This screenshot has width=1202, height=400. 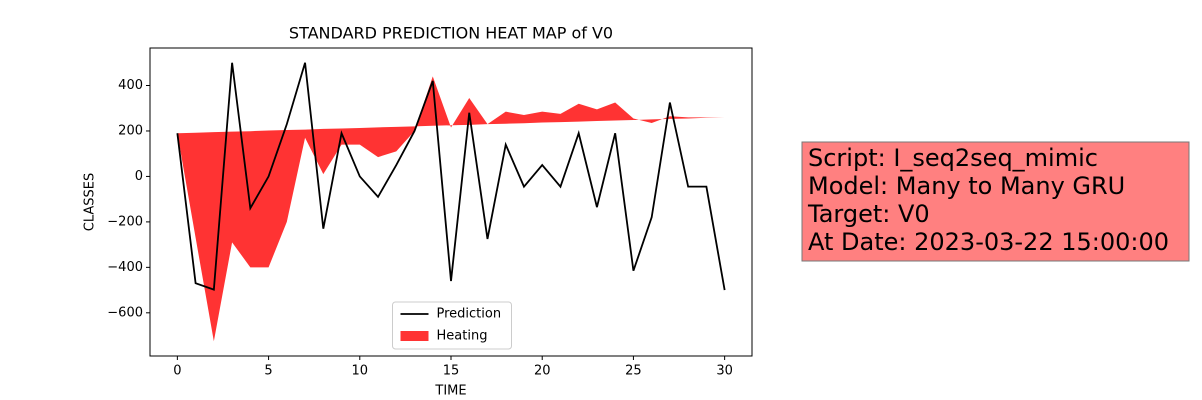 What do you see at coordinates (125, 221) in the screenshot?
I see `y-tick-label: −200` at bounding box center [125, 221].